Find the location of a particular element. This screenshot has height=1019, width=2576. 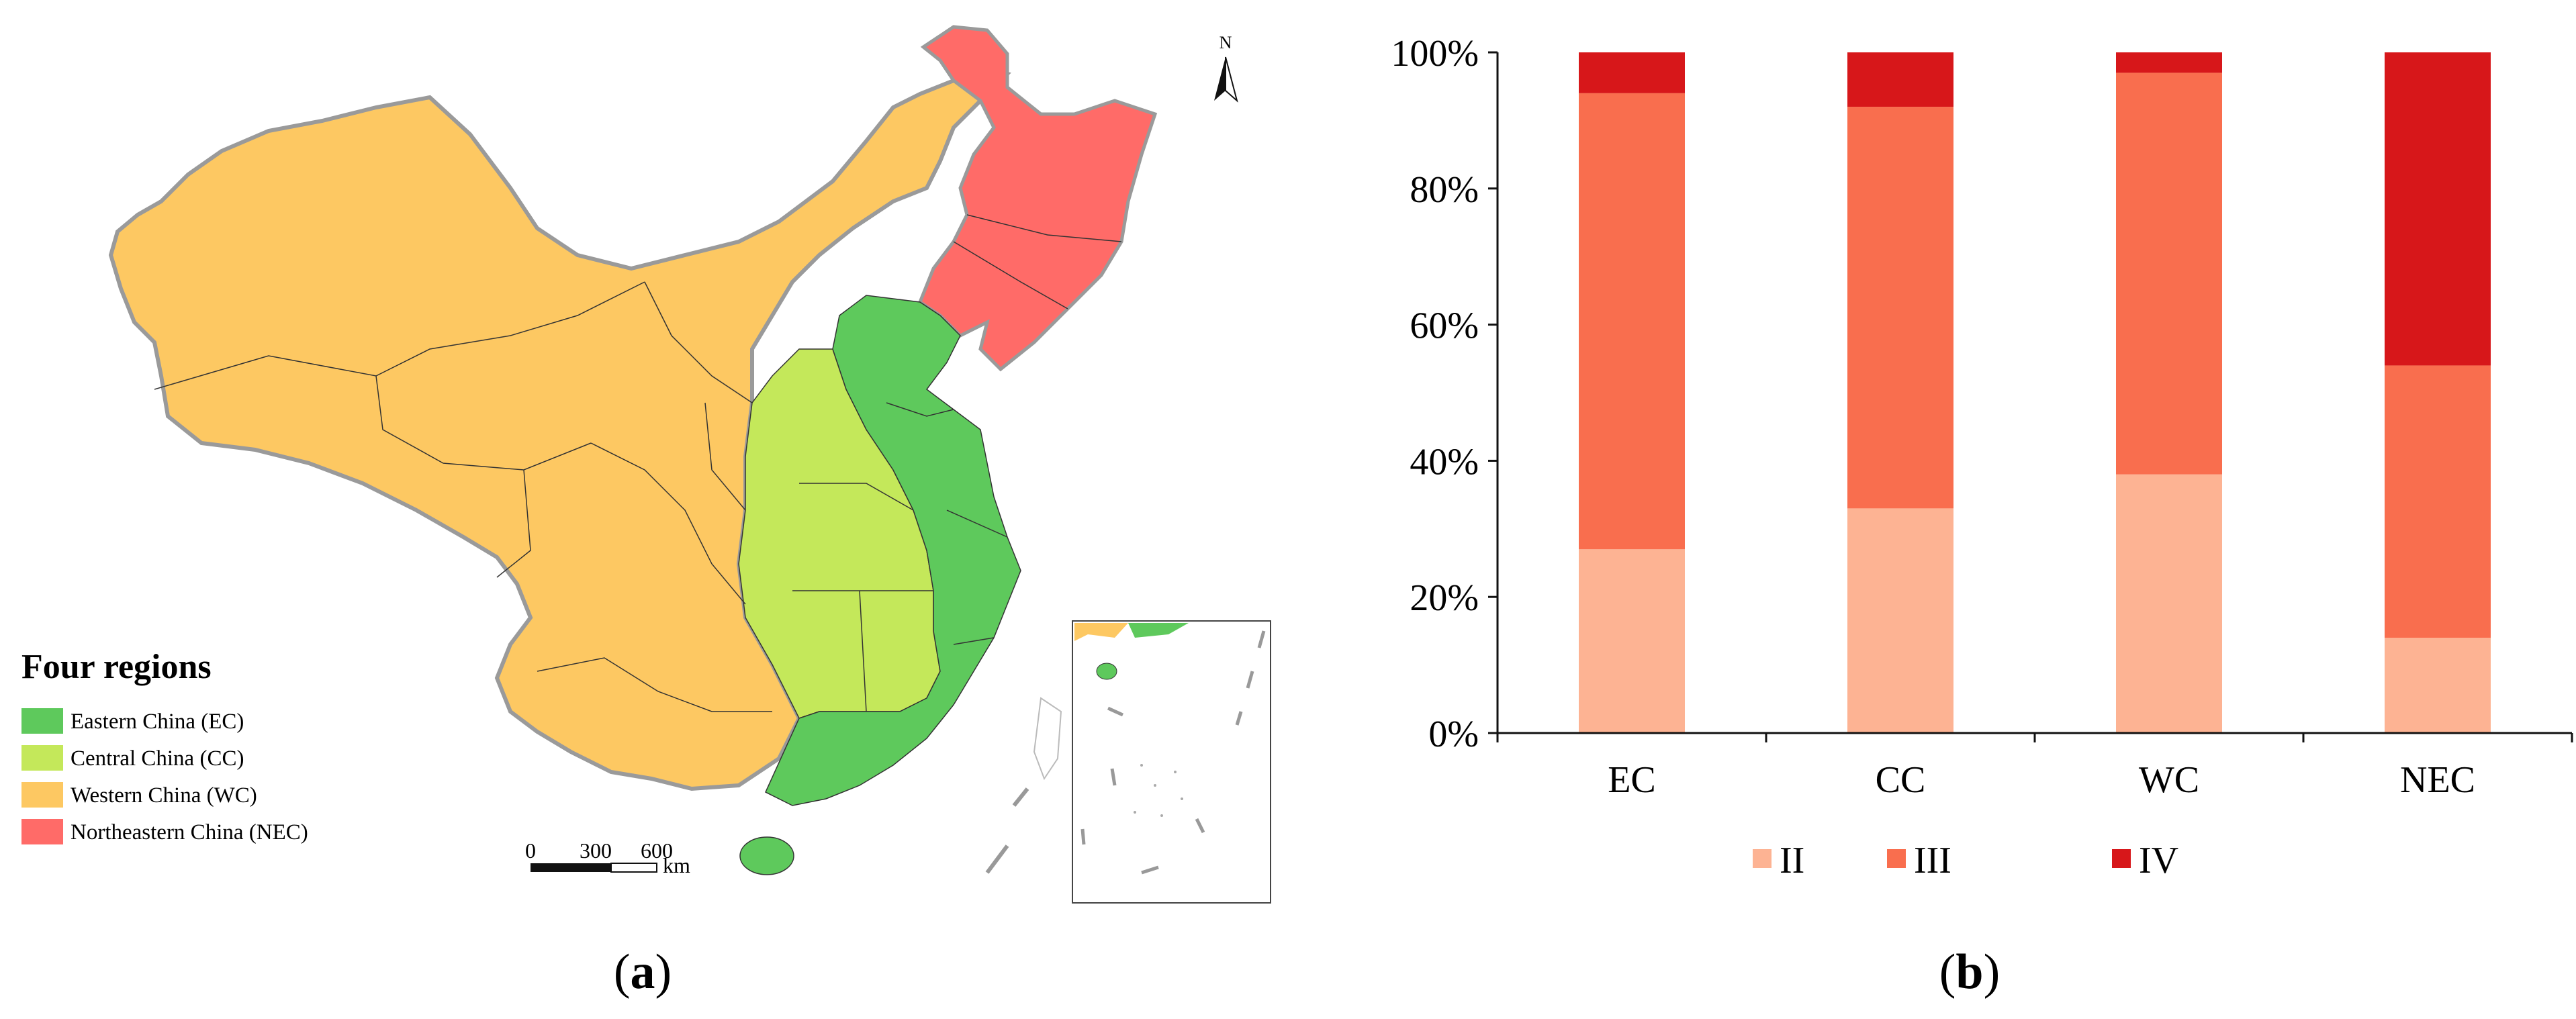

region-northeastern-china is located at coordinates (1037, 198).